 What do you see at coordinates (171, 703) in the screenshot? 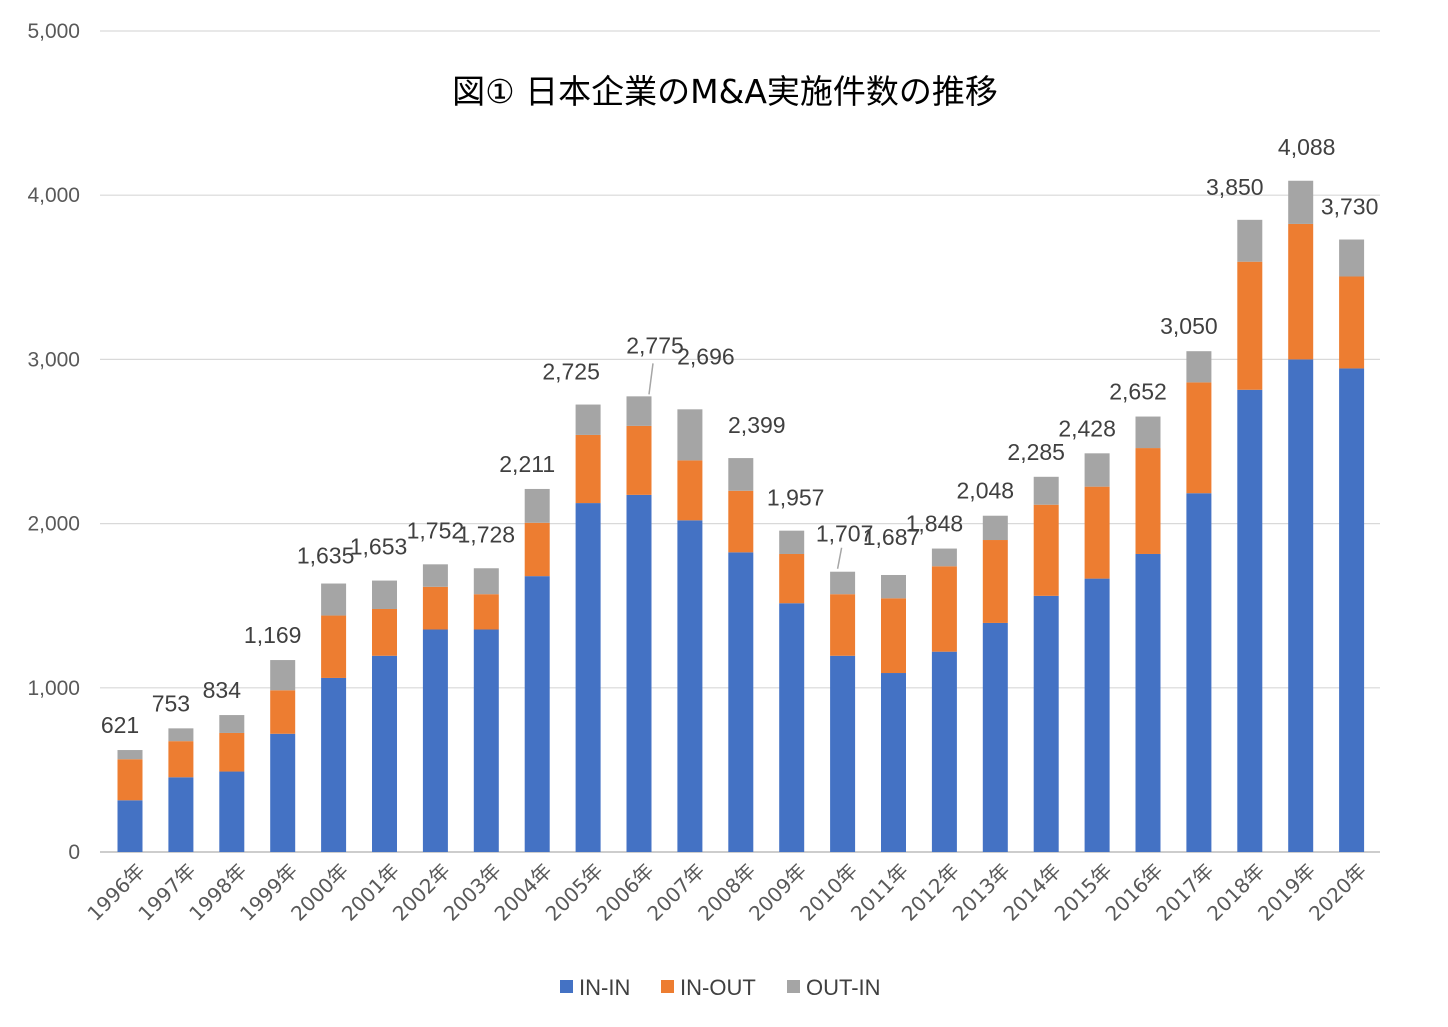
I see `total-label: 753` at bounding box center [171, 703].